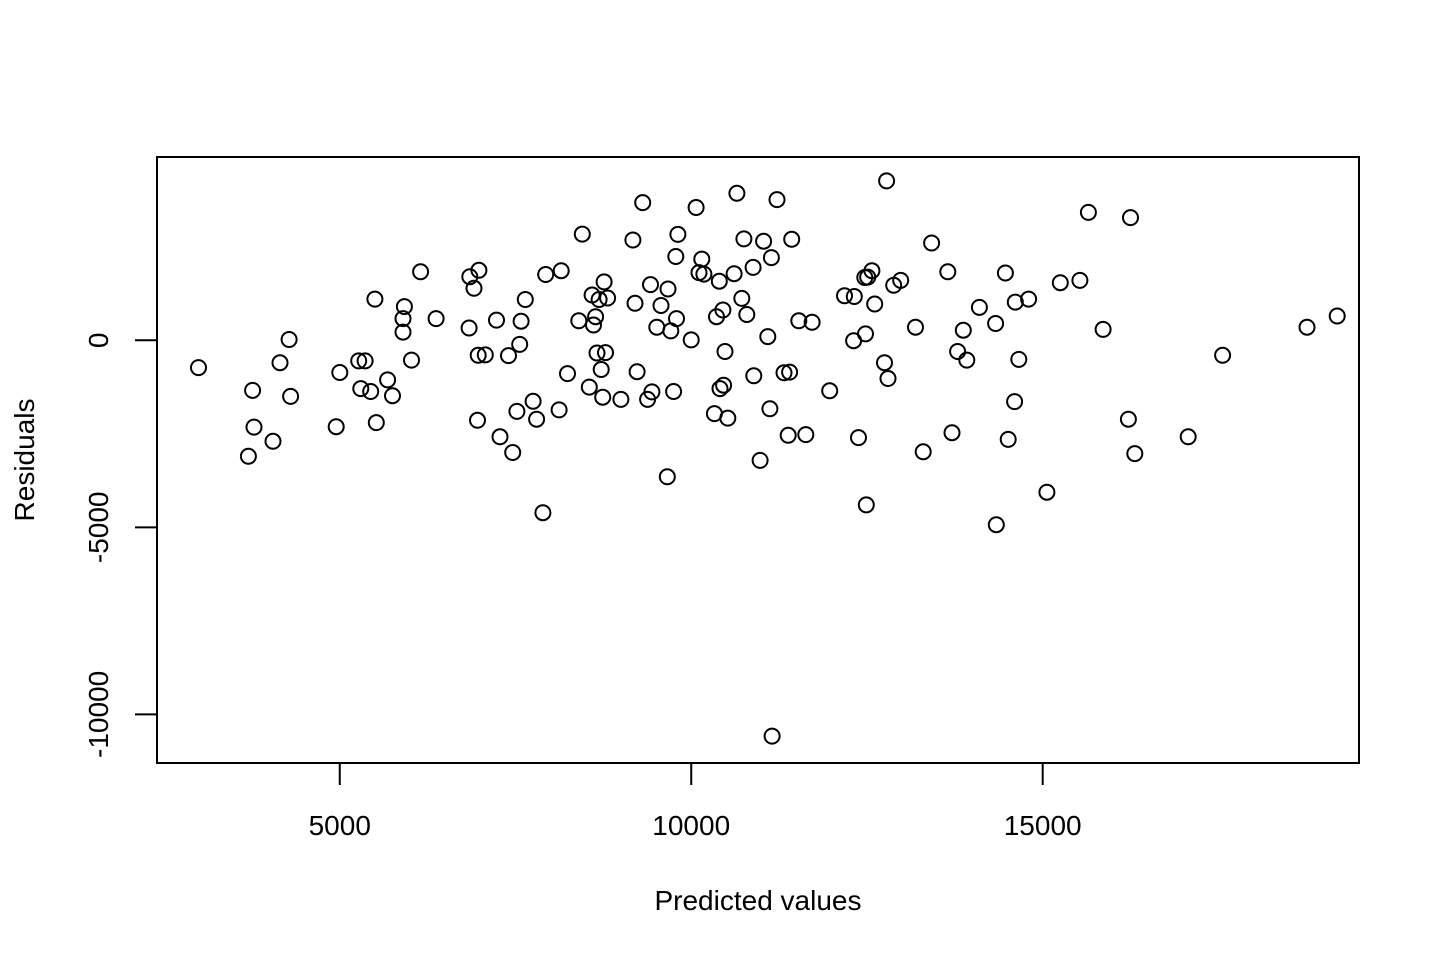 This screenshot has height=960, width=1440. What do you see at coordinates (340, 825) in the screenshot?
I see `x-tick-label: 5000` at bounding box center [340, 825].